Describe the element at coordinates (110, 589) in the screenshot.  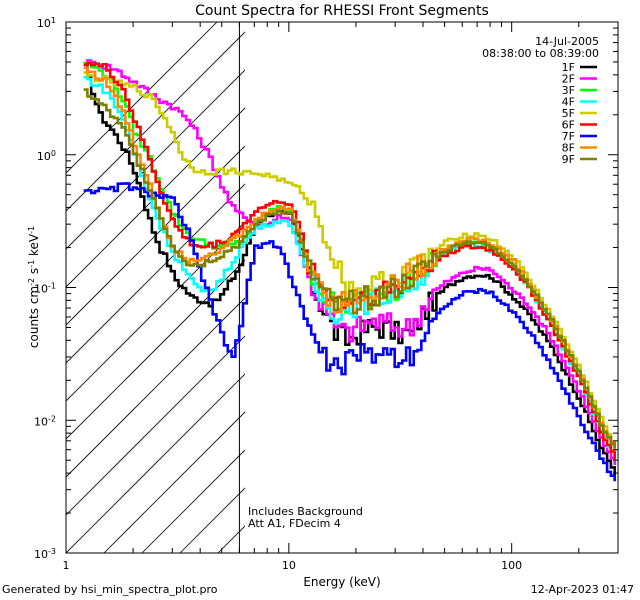
I see `footer-generated-by: Generated by hsi_min_spectra_plot.pro` at that location.